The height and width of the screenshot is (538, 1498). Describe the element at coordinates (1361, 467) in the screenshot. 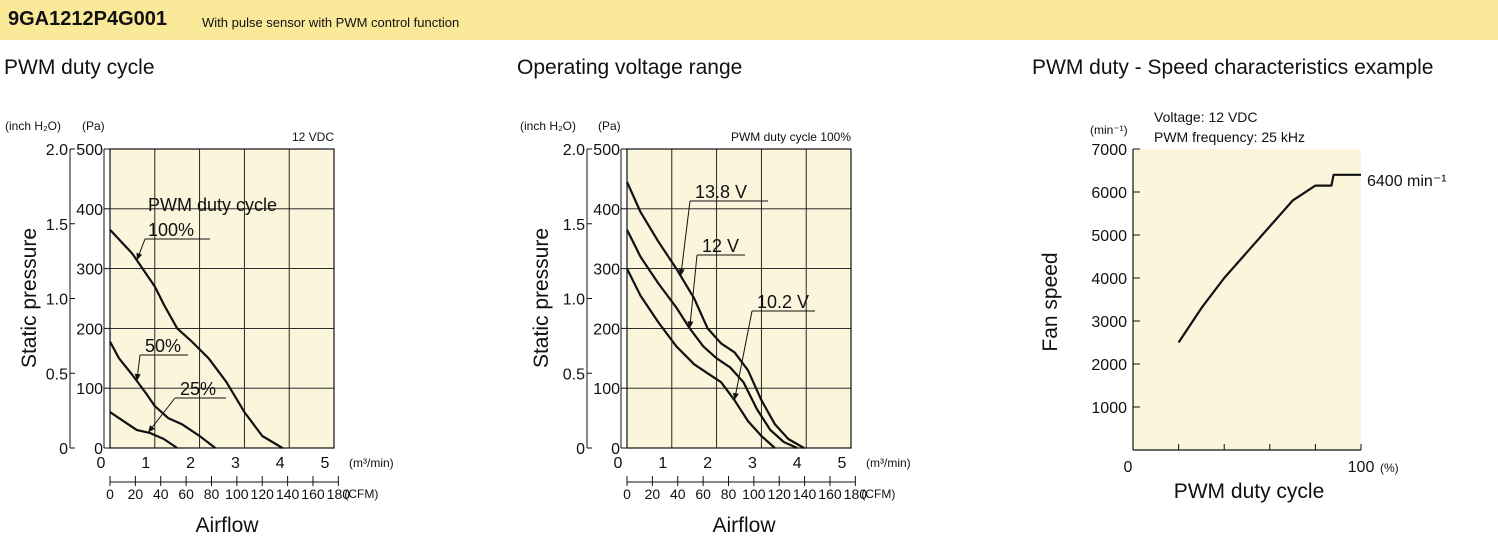

I see `x-tick-label: 100` at that location.